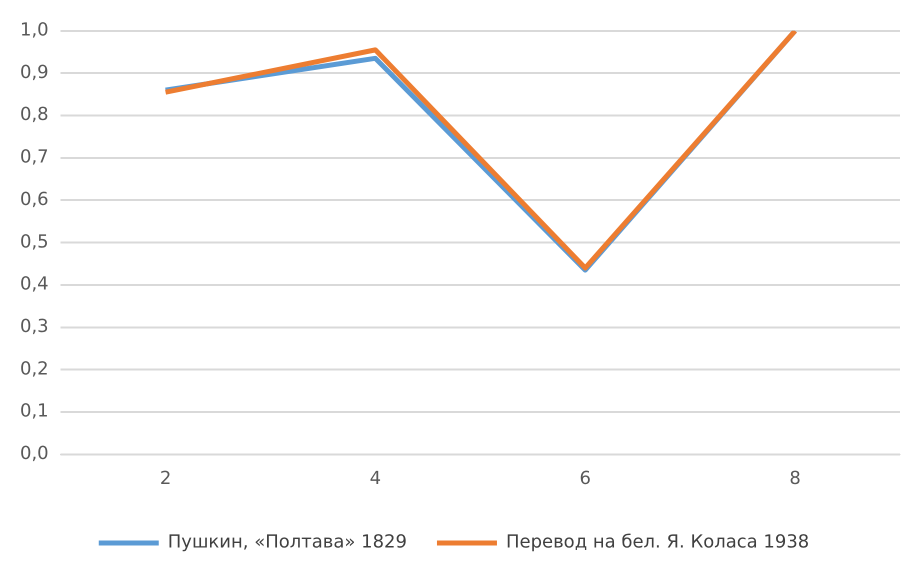 This screenshot has width=918, height=570. What do you see at coordinates (34, 241) in the screenshot?
I see `y-tick-label: 0,5` at bounding box center [34, 241].